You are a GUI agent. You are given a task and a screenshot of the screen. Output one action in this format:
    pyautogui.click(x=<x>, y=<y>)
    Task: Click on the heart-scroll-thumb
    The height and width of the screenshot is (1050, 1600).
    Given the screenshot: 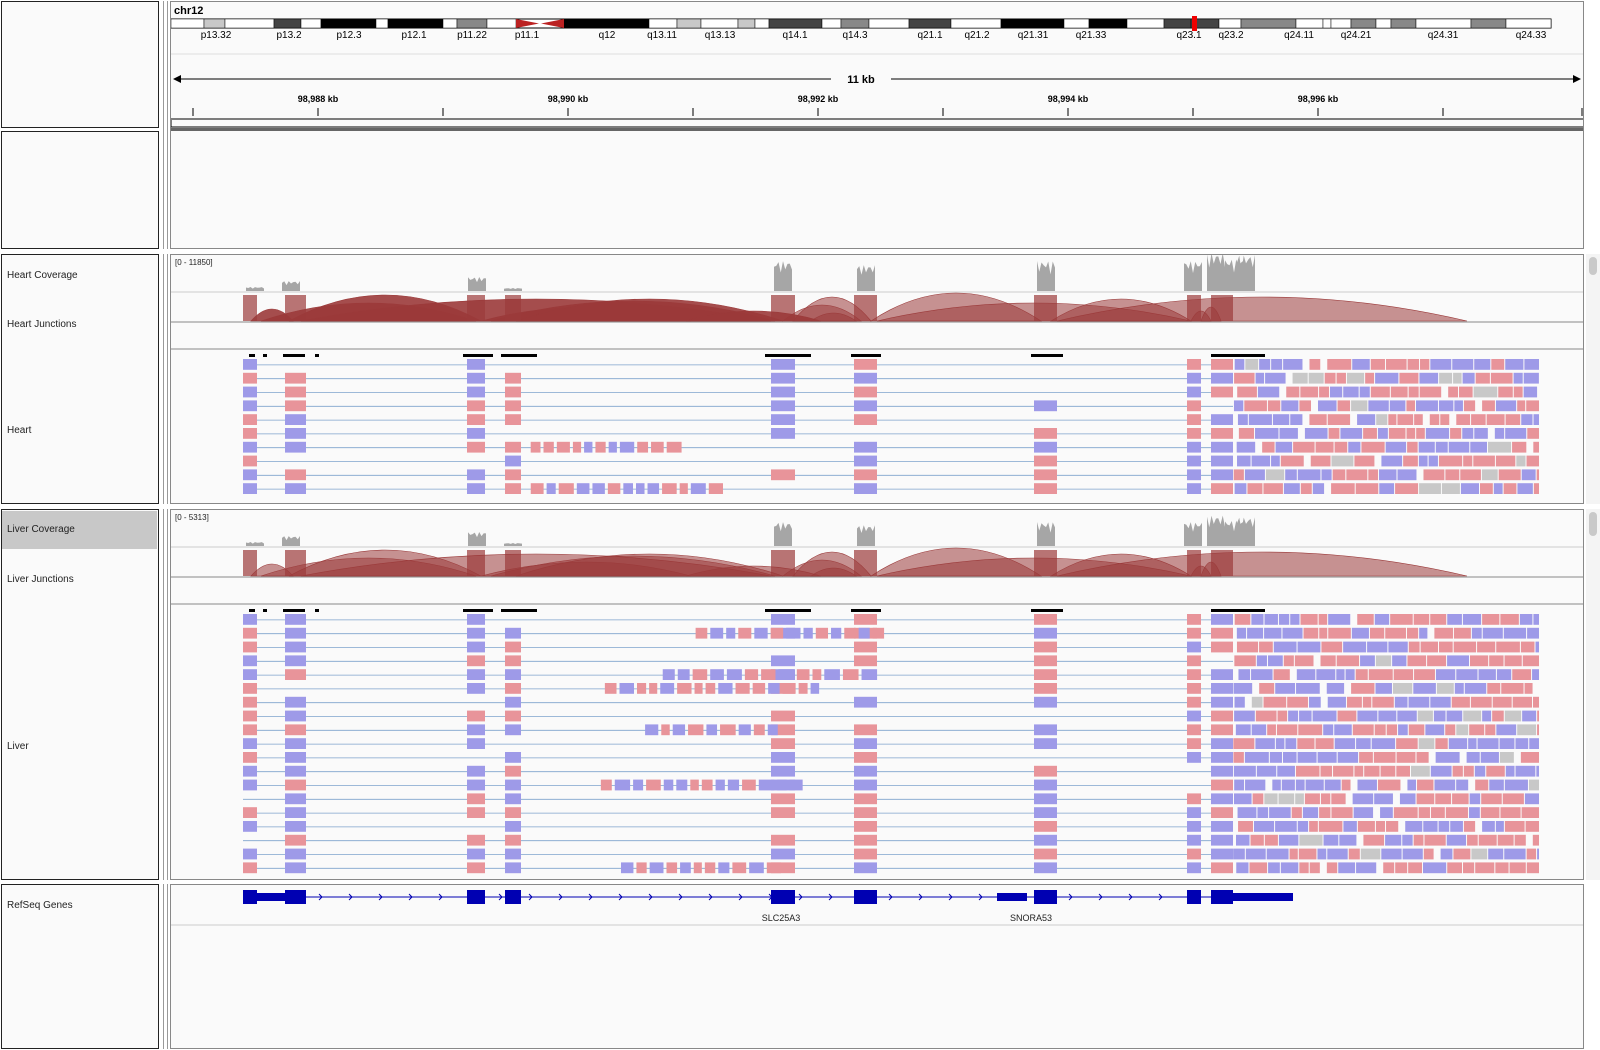 What is the action you would take?
    pyautogui.click(x=1593, y=266)
    